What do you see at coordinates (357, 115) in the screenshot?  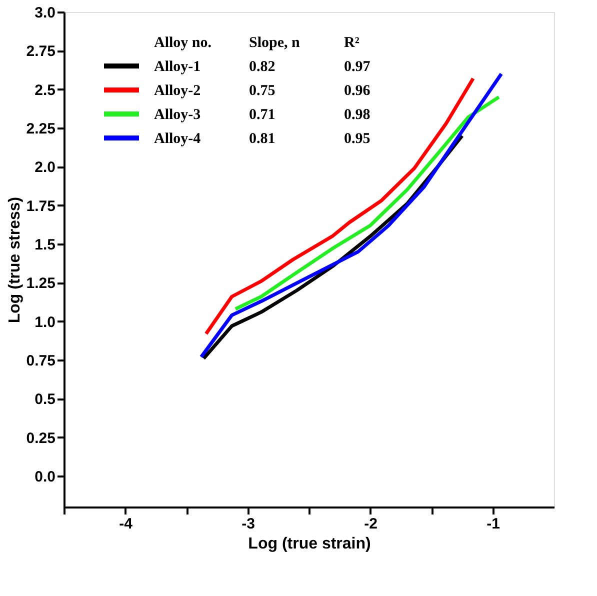 I see `annotation: 0.98` at bounding box center [357, 115].